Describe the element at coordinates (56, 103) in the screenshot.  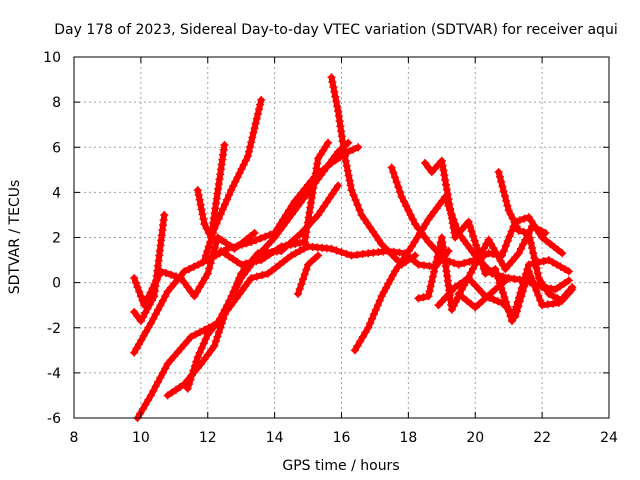
I see `y-tick-label: 8` at that location.